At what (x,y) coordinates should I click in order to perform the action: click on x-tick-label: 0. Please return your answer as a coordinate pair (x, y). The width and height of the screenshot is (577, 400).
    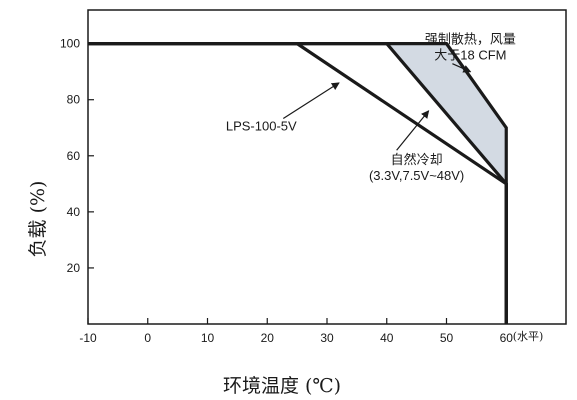
    Looking at the image, I should click on (147, 338).